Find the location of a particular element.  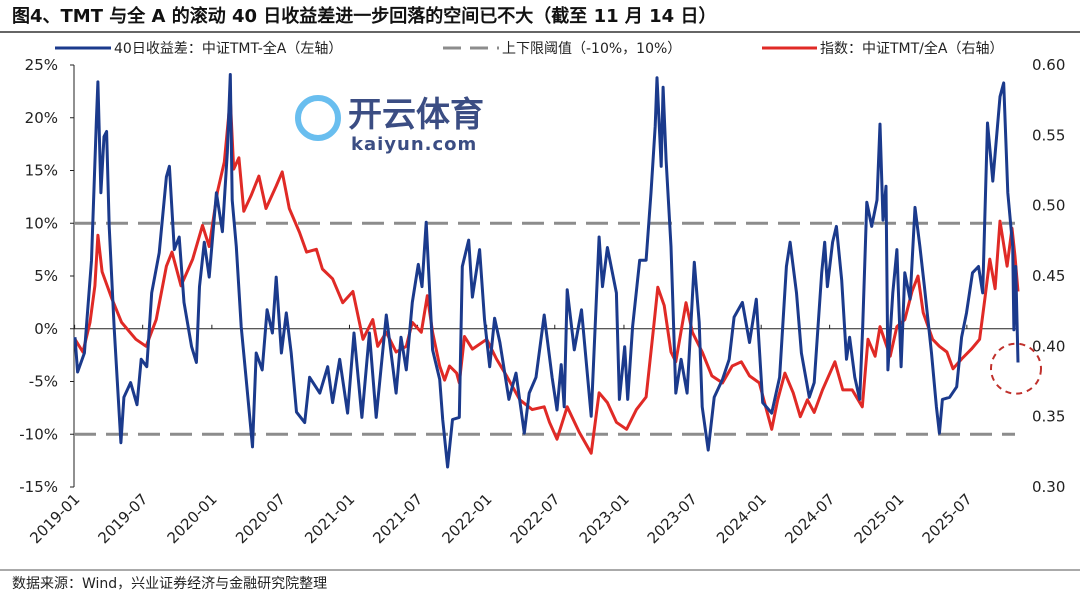

x-axis-label: 2023-07 is located at coordinates (672, 518).